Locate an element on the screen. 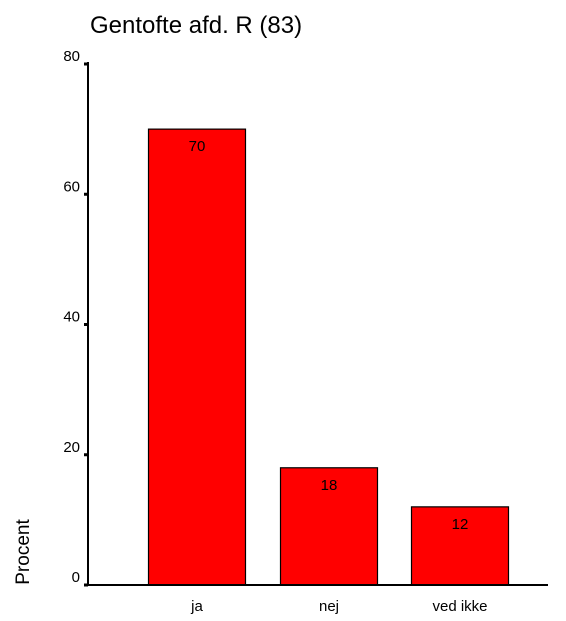 The width and height of the screenshot is (566, 621). y-axis-ticks: 0 20 40 60 80 is located at coordinates (75, 317).